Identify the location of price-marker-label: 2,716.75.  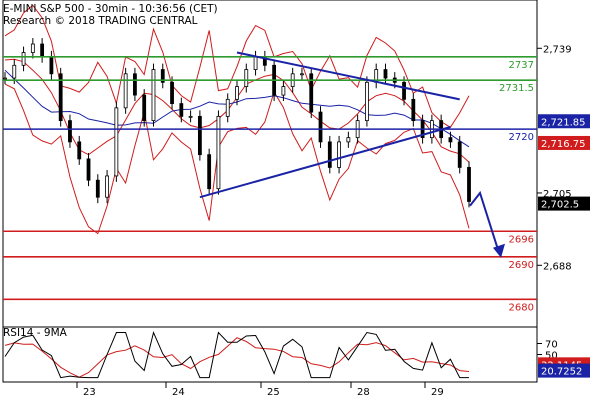
(563, 144).